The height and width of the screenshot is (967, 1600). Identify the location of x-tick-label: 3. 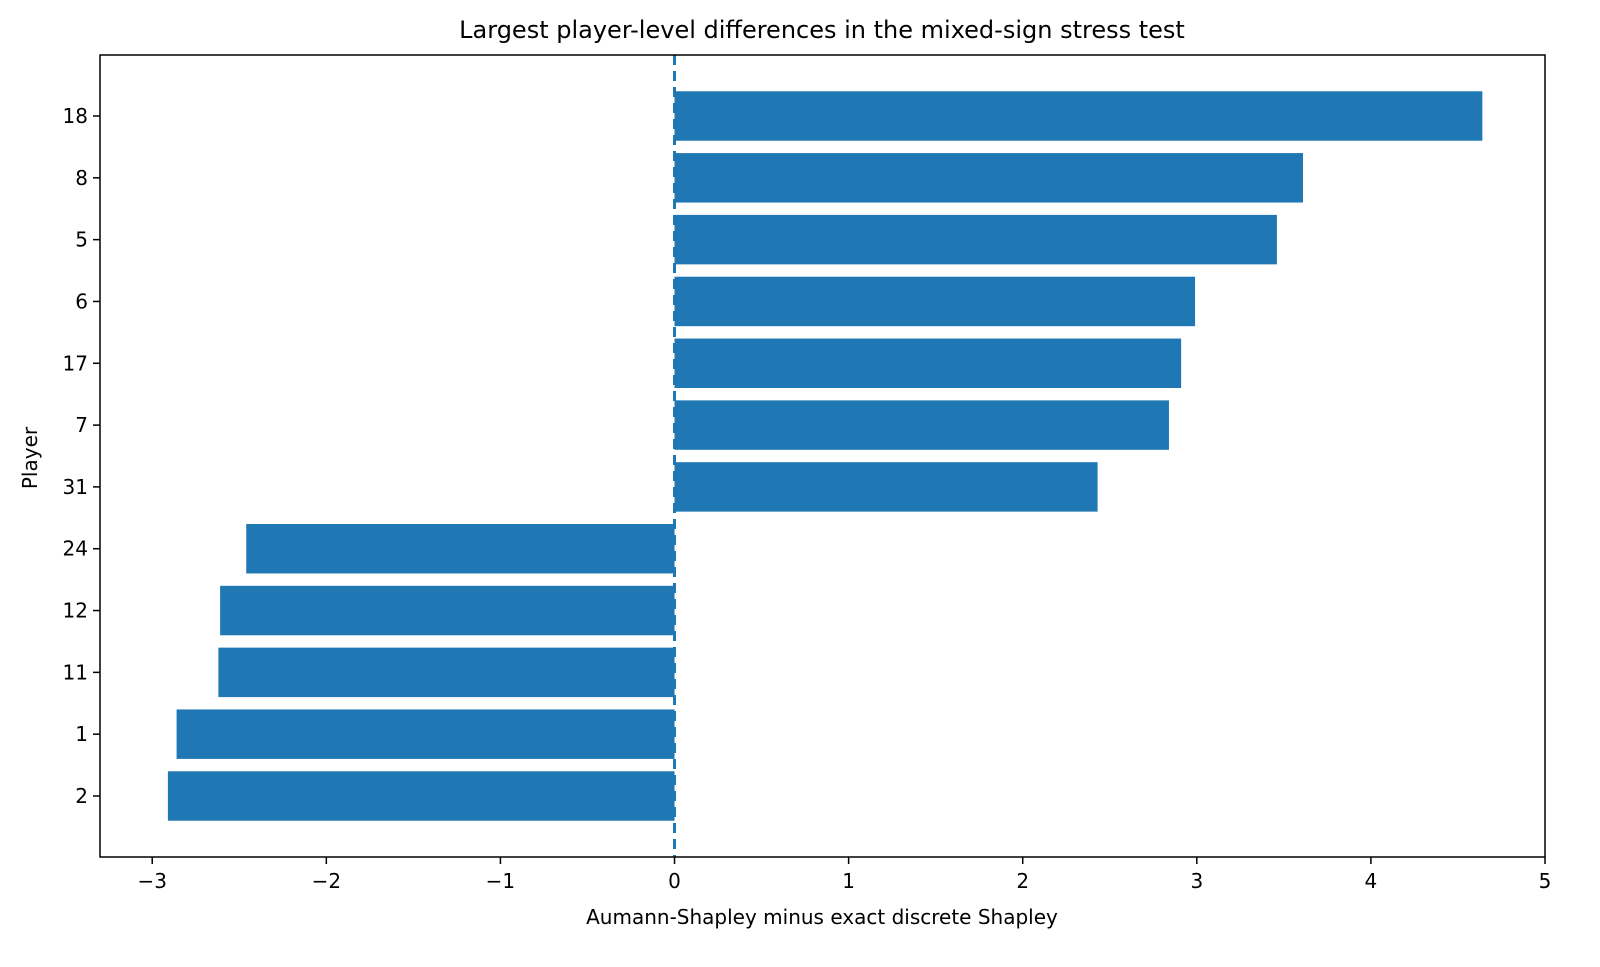
(1196, 881).